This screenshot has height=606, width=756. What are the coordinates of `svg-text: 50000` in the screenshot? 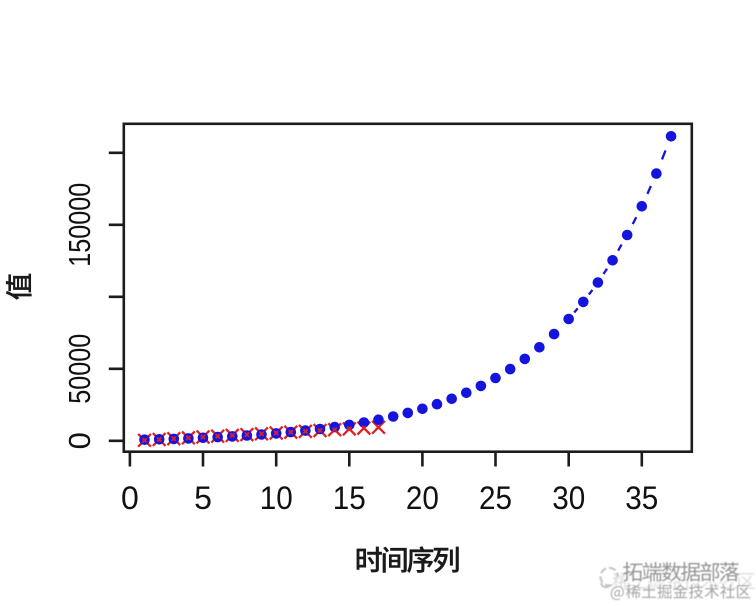 It's located at (79, 369).